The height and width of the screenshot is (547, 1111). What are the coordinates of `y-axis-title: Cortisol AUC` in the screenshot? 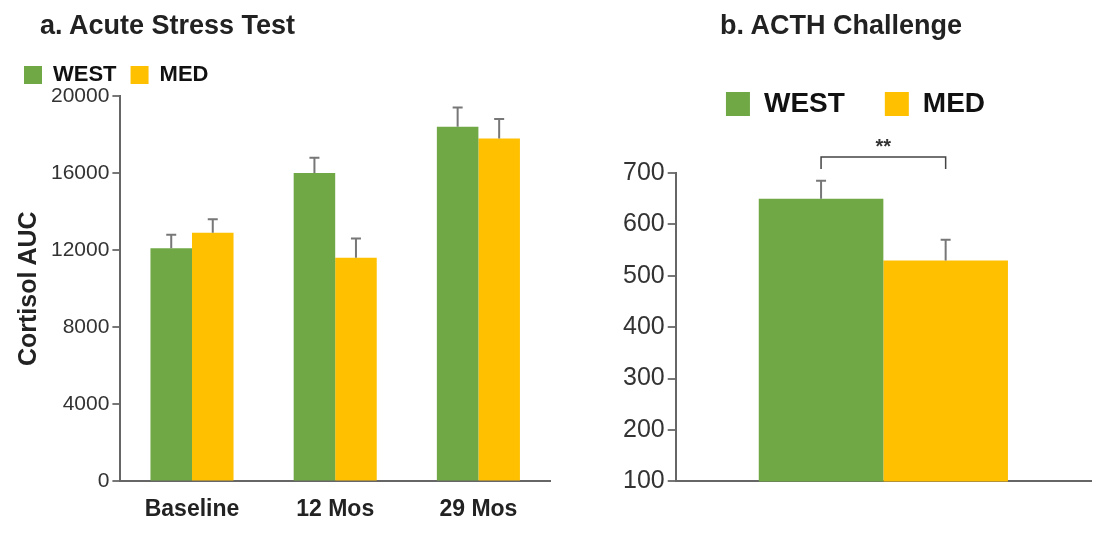 It's located at (26, 289).